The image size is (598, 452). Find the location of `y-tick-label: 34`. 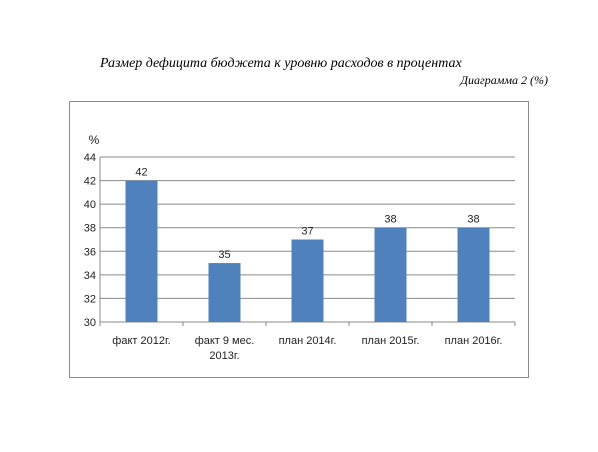

y-tick-label: 34 is located at coordinates (90, 276).